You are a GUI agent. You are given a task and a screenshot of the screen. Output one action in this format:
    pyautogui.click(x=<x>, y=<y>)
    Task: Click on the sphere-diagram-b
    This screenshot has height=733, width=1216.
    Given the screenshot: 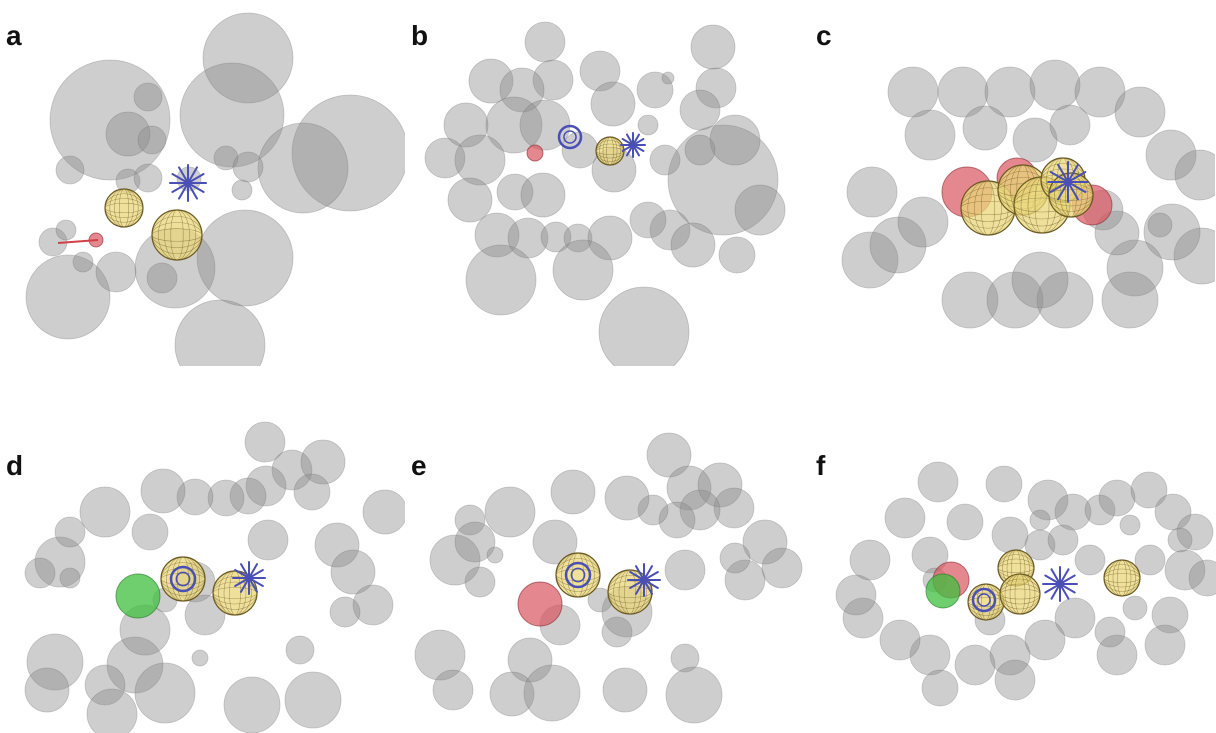 What is the action you would take?
    pyautogui.click(x=605, y=193)
    